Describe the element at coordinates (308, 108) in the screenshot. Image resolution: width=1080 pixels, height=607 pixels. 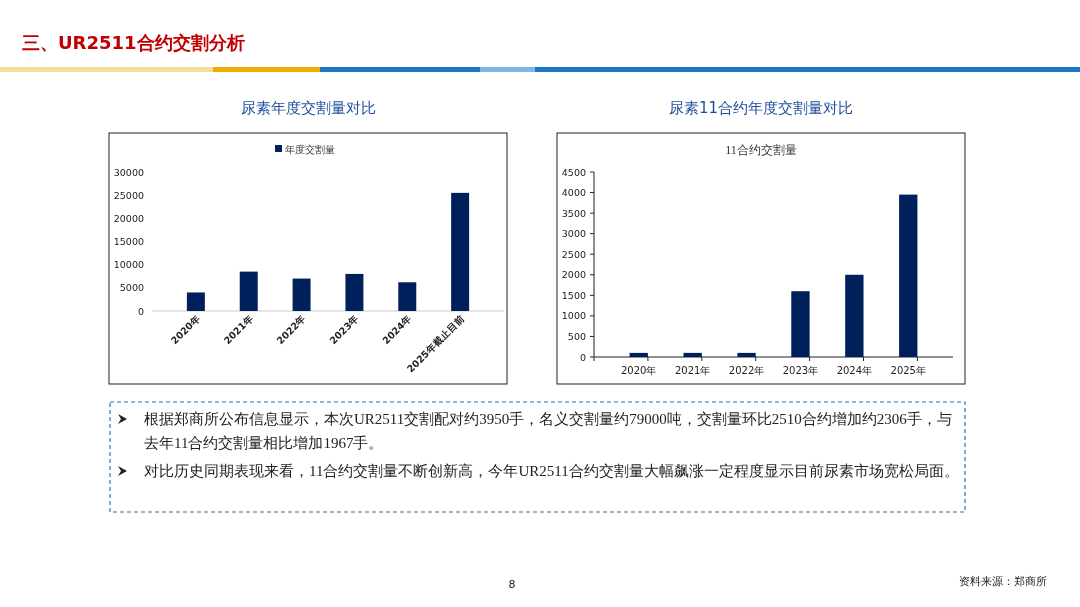
I see `chart-title: 尿素年度交割量对比` at that location.